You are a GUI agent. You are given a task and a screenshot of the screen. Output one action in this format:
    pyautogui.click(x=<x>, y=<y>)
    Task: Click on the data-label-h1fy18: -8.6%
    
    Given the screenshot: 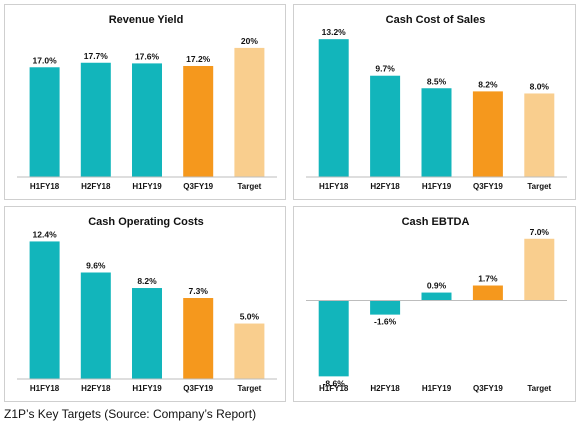 What is the action you would take?
    pyautogui.click(x=334, y=383)
    